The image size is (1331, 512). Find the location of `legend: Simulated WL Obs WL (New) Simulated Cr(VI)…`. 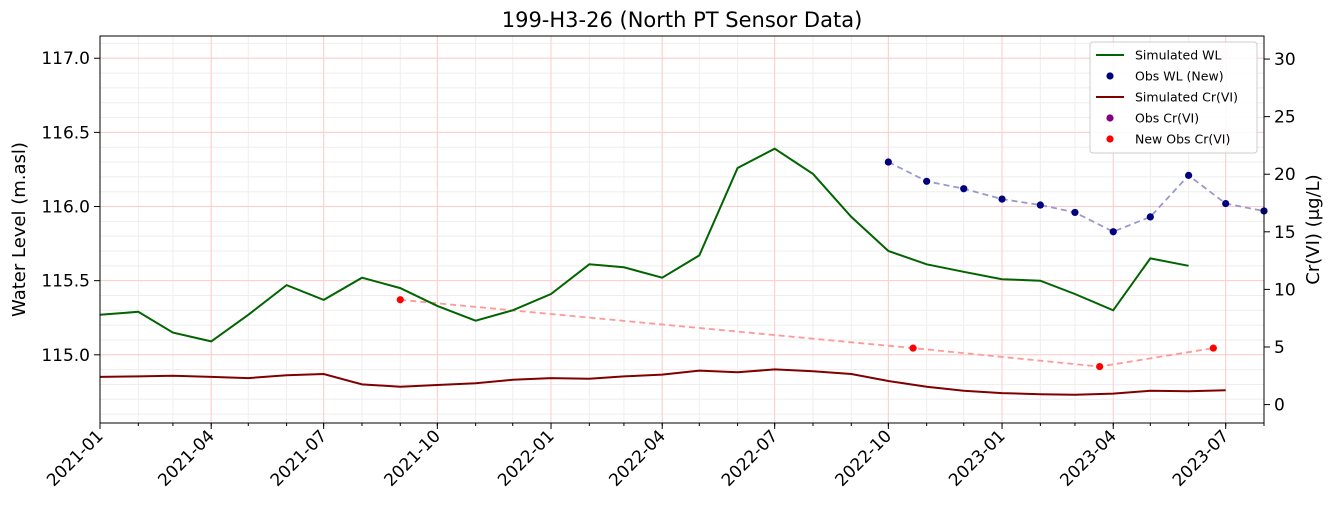

legend: Simulated WL Obs WL (New) Simulated Cr(VI)… is located at coordinates (1173, 97).